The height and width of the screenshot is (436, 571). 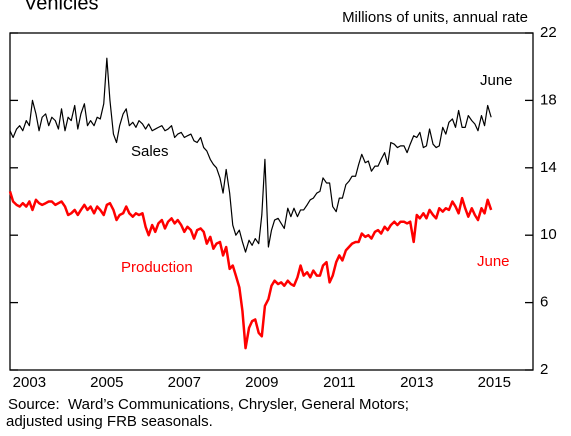 I want to click on chart-title: Vehicles, so click(x=61, y=7).